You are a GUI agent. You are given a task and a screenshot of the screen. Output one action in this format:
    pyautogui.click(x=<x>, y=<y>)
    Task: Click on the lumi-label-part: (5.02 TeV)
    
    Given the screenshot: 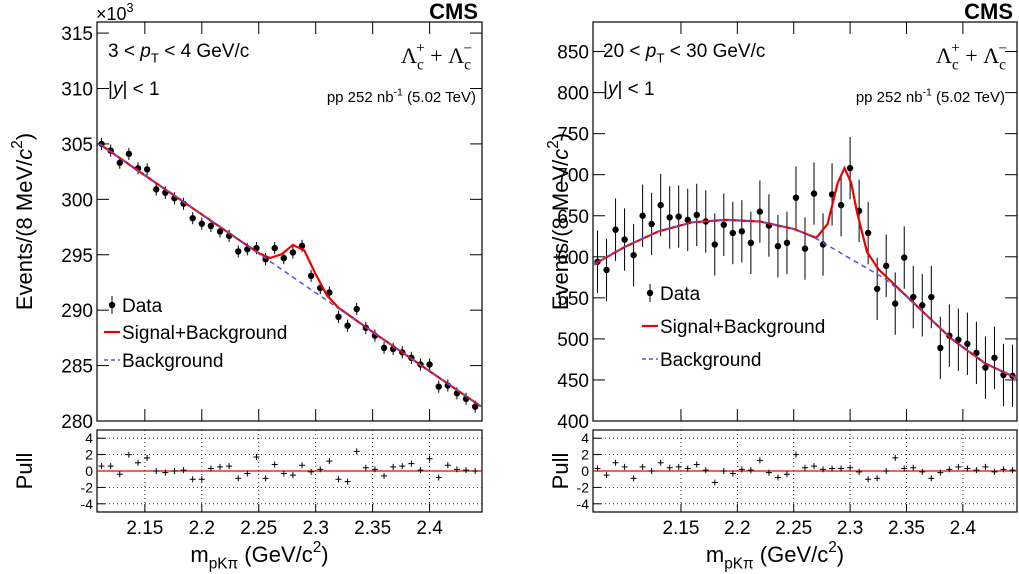 What is the action you would take?
    pyautogui.click(x=439, y=97)
    